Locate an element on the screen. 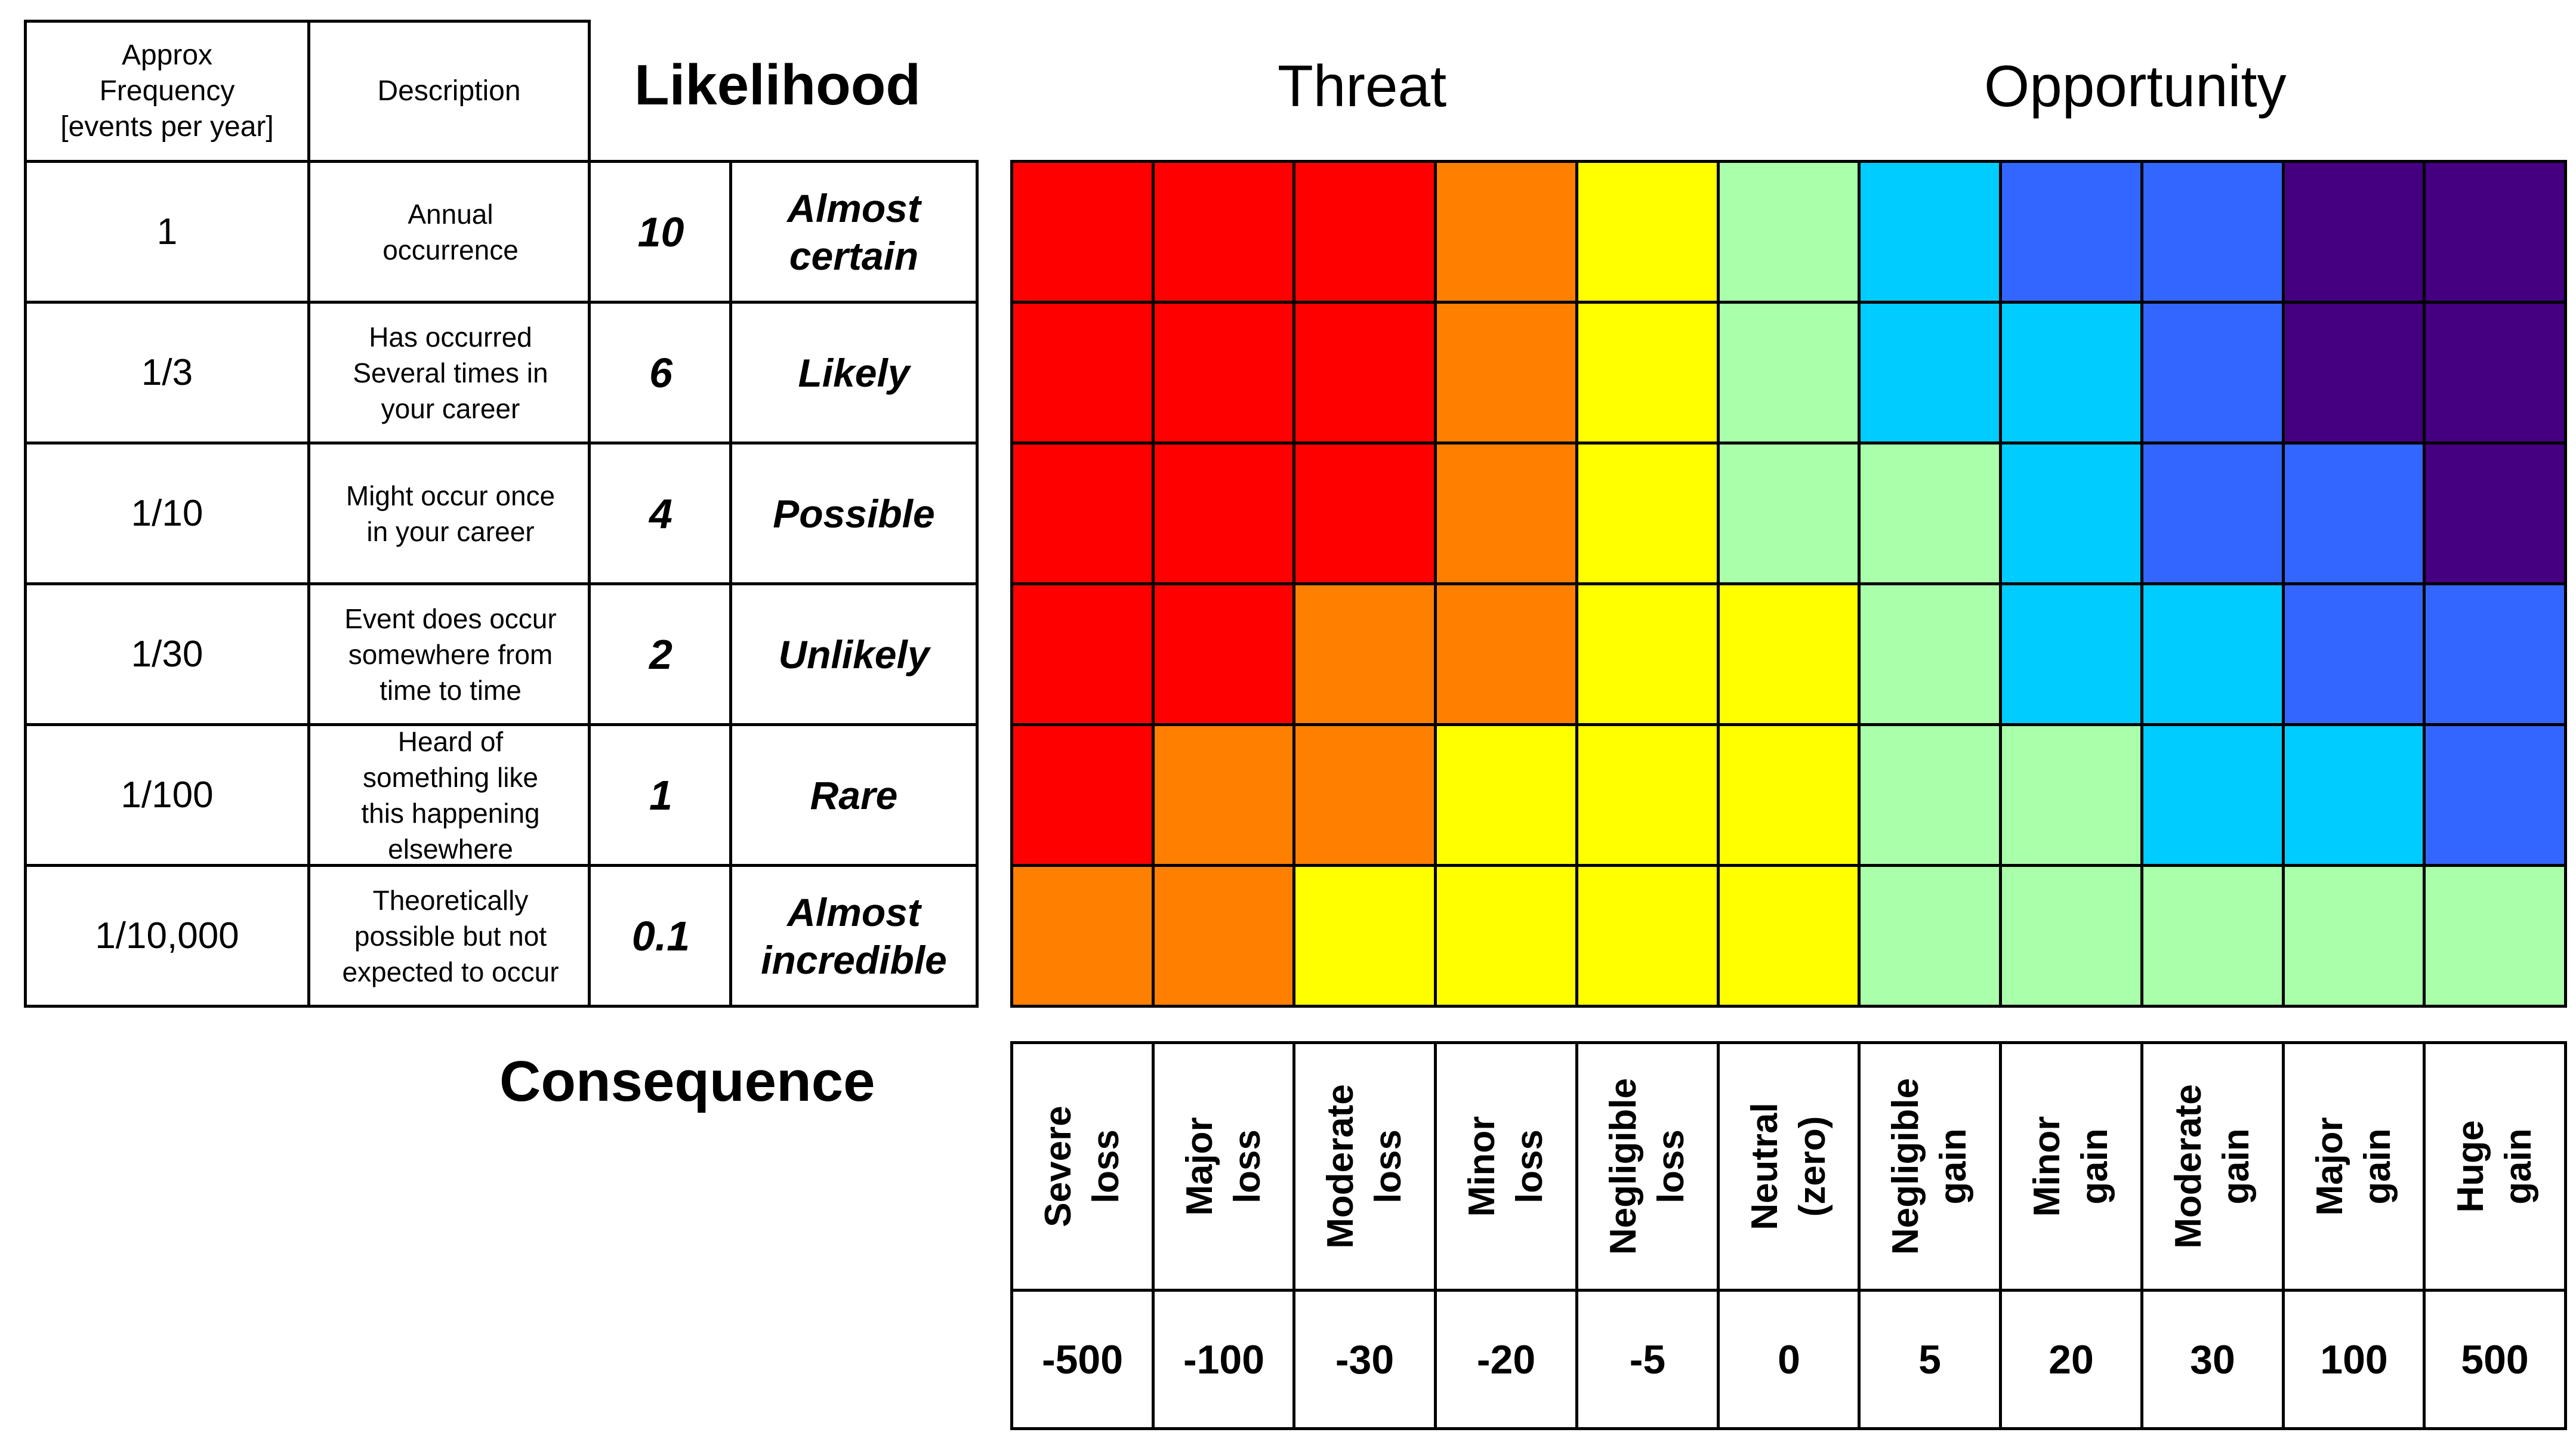  consequence-name-cell: Negligible gain is located at coordinates (1930, 1166).